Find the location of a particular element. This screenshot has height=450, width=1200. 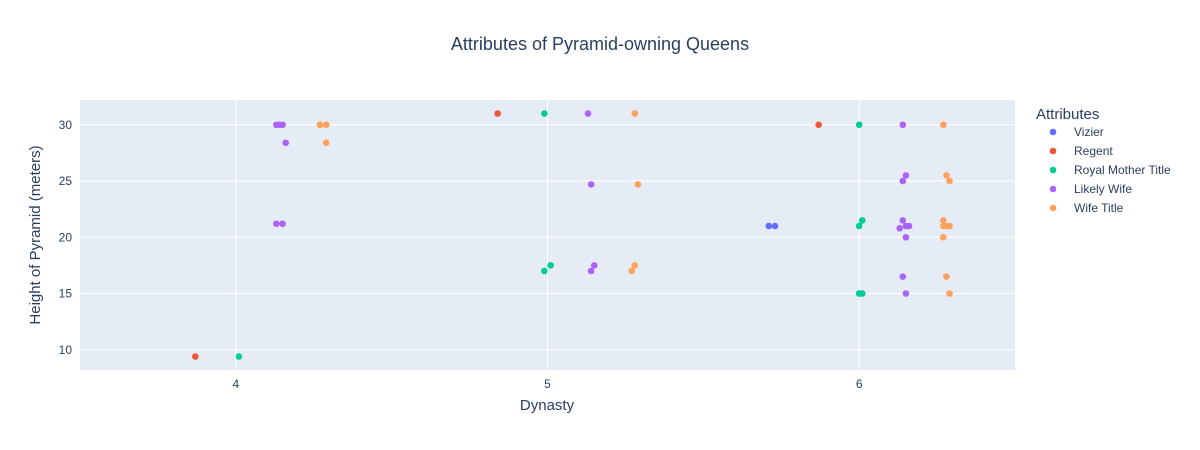

y-tick-label: 10 is located at coordinates (66, 350).